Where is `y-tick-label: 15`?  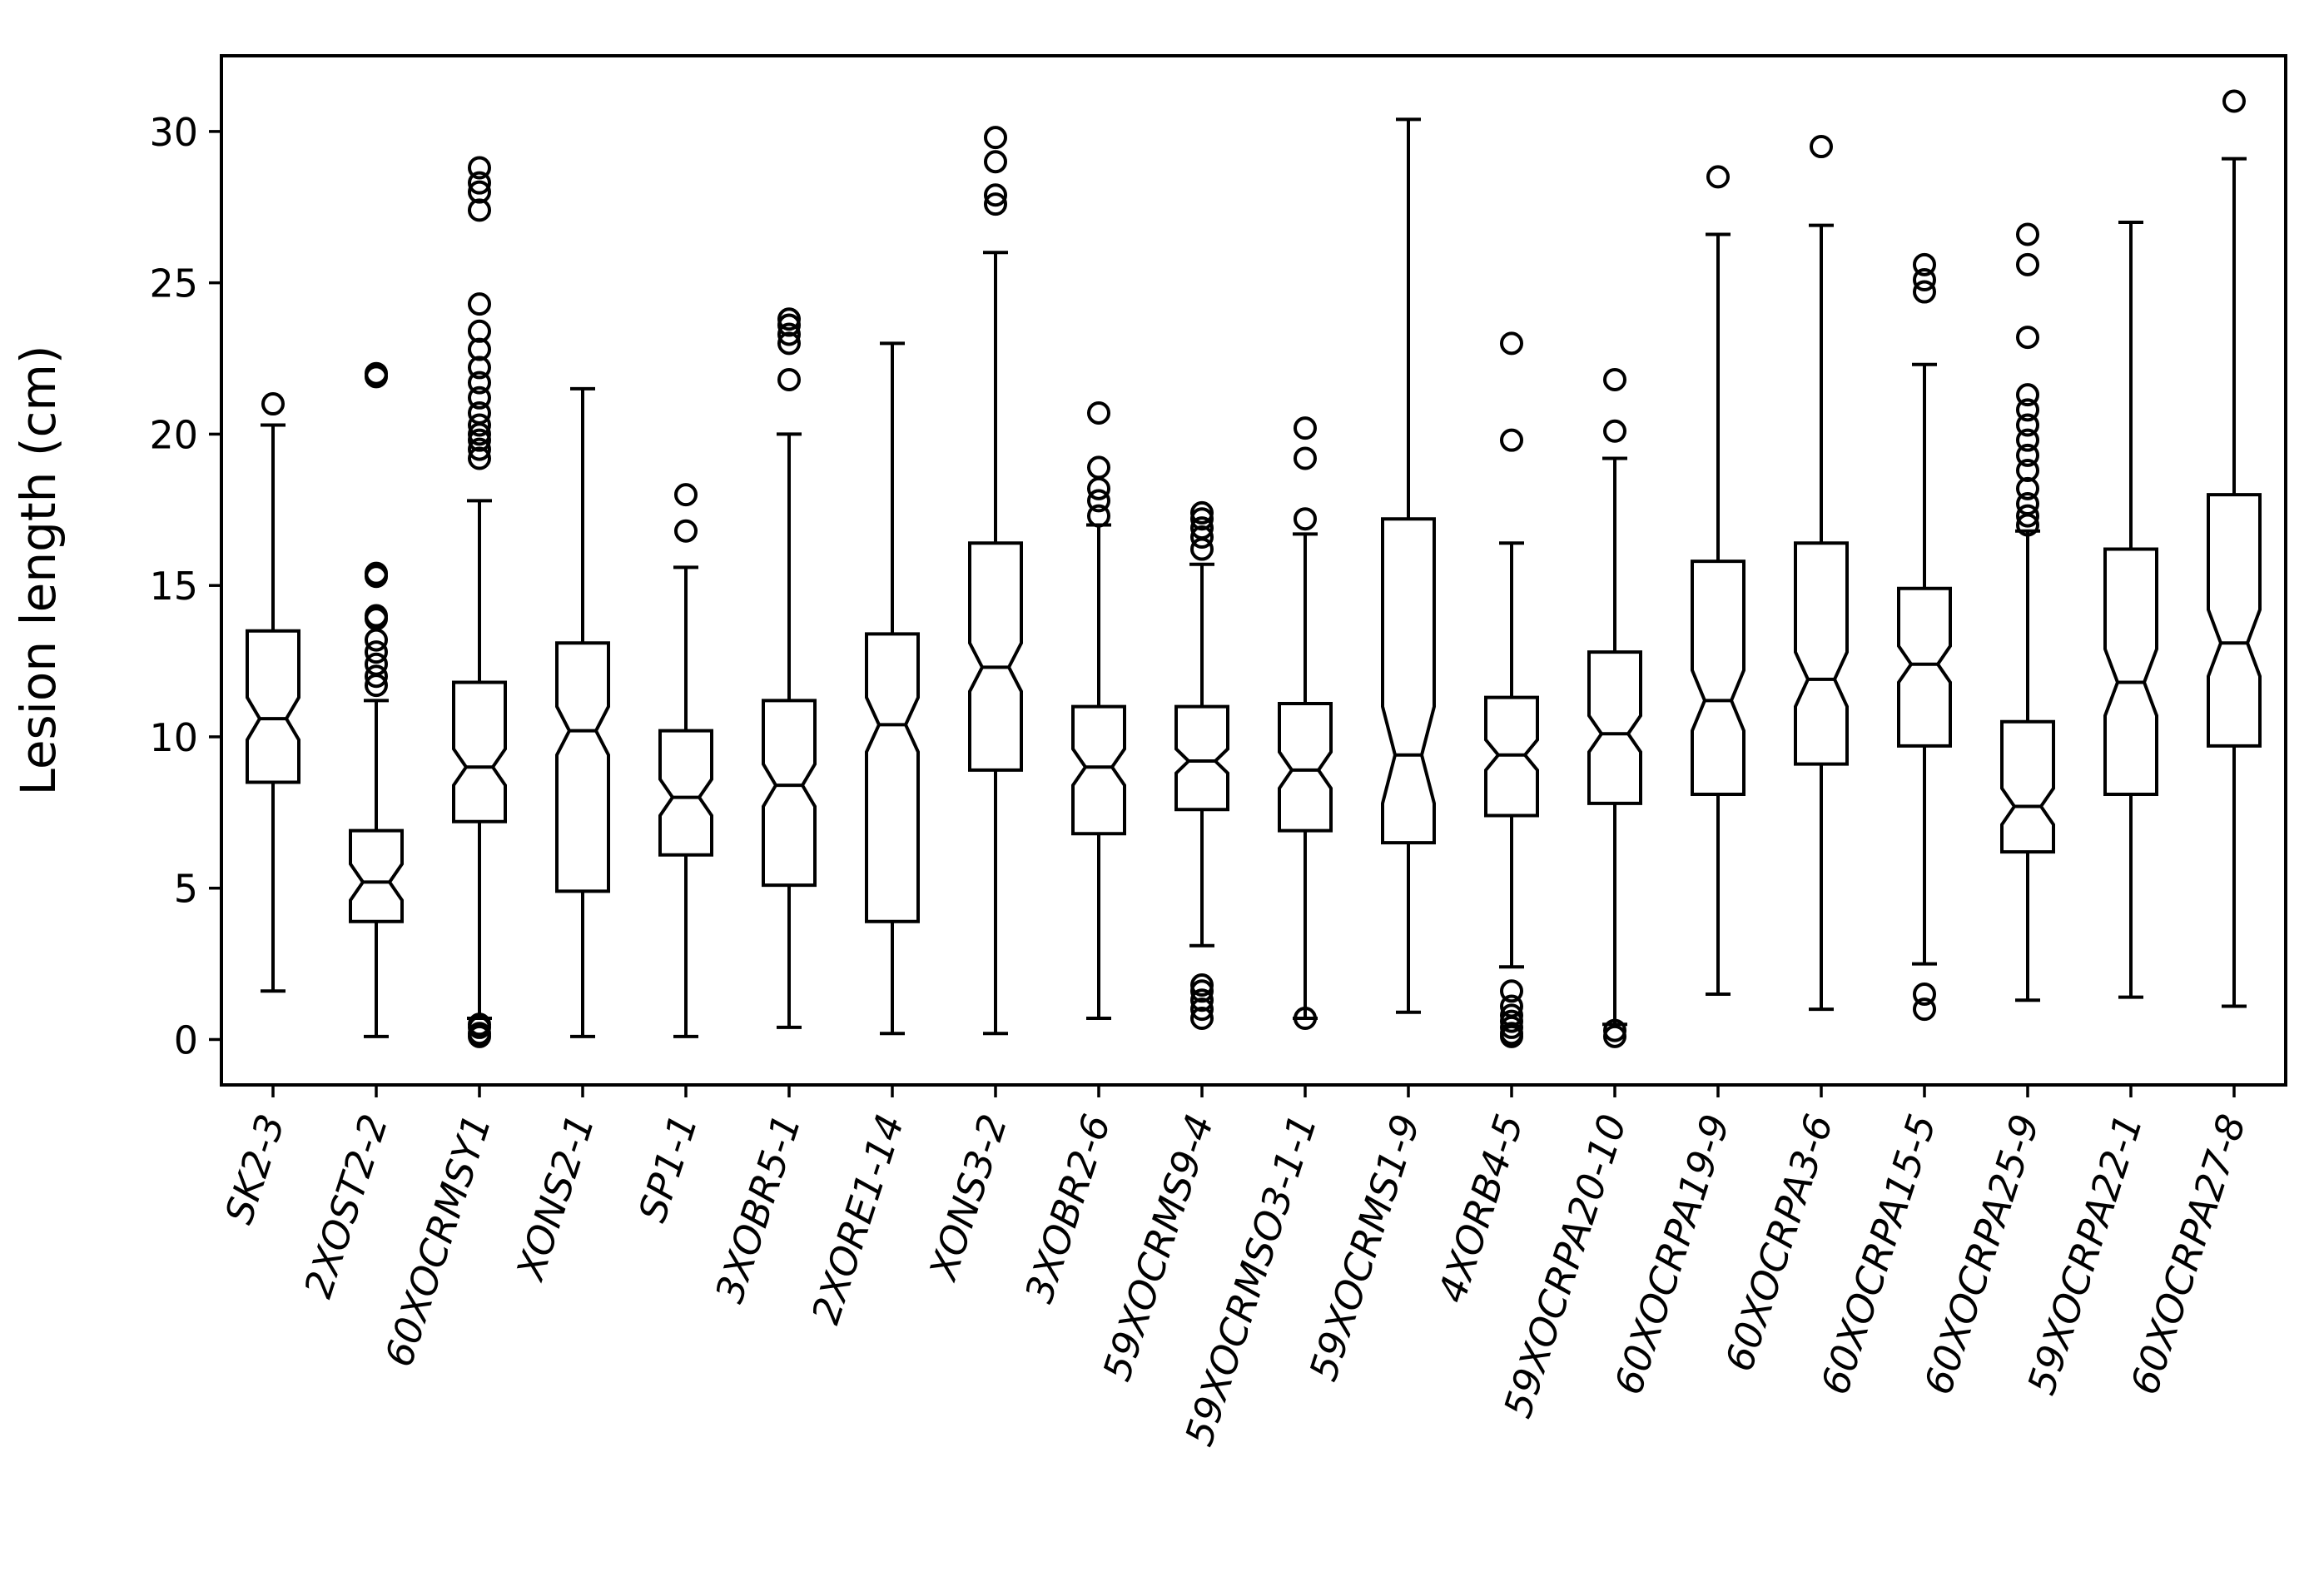 y-tick-label: 15 is located at coordinates (173, 586).